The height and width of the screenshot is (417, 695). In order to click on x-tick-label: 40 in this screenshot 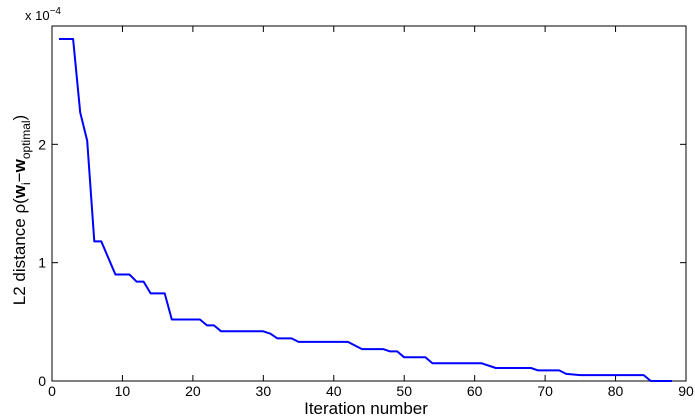, I will do `click(334, 391)`.